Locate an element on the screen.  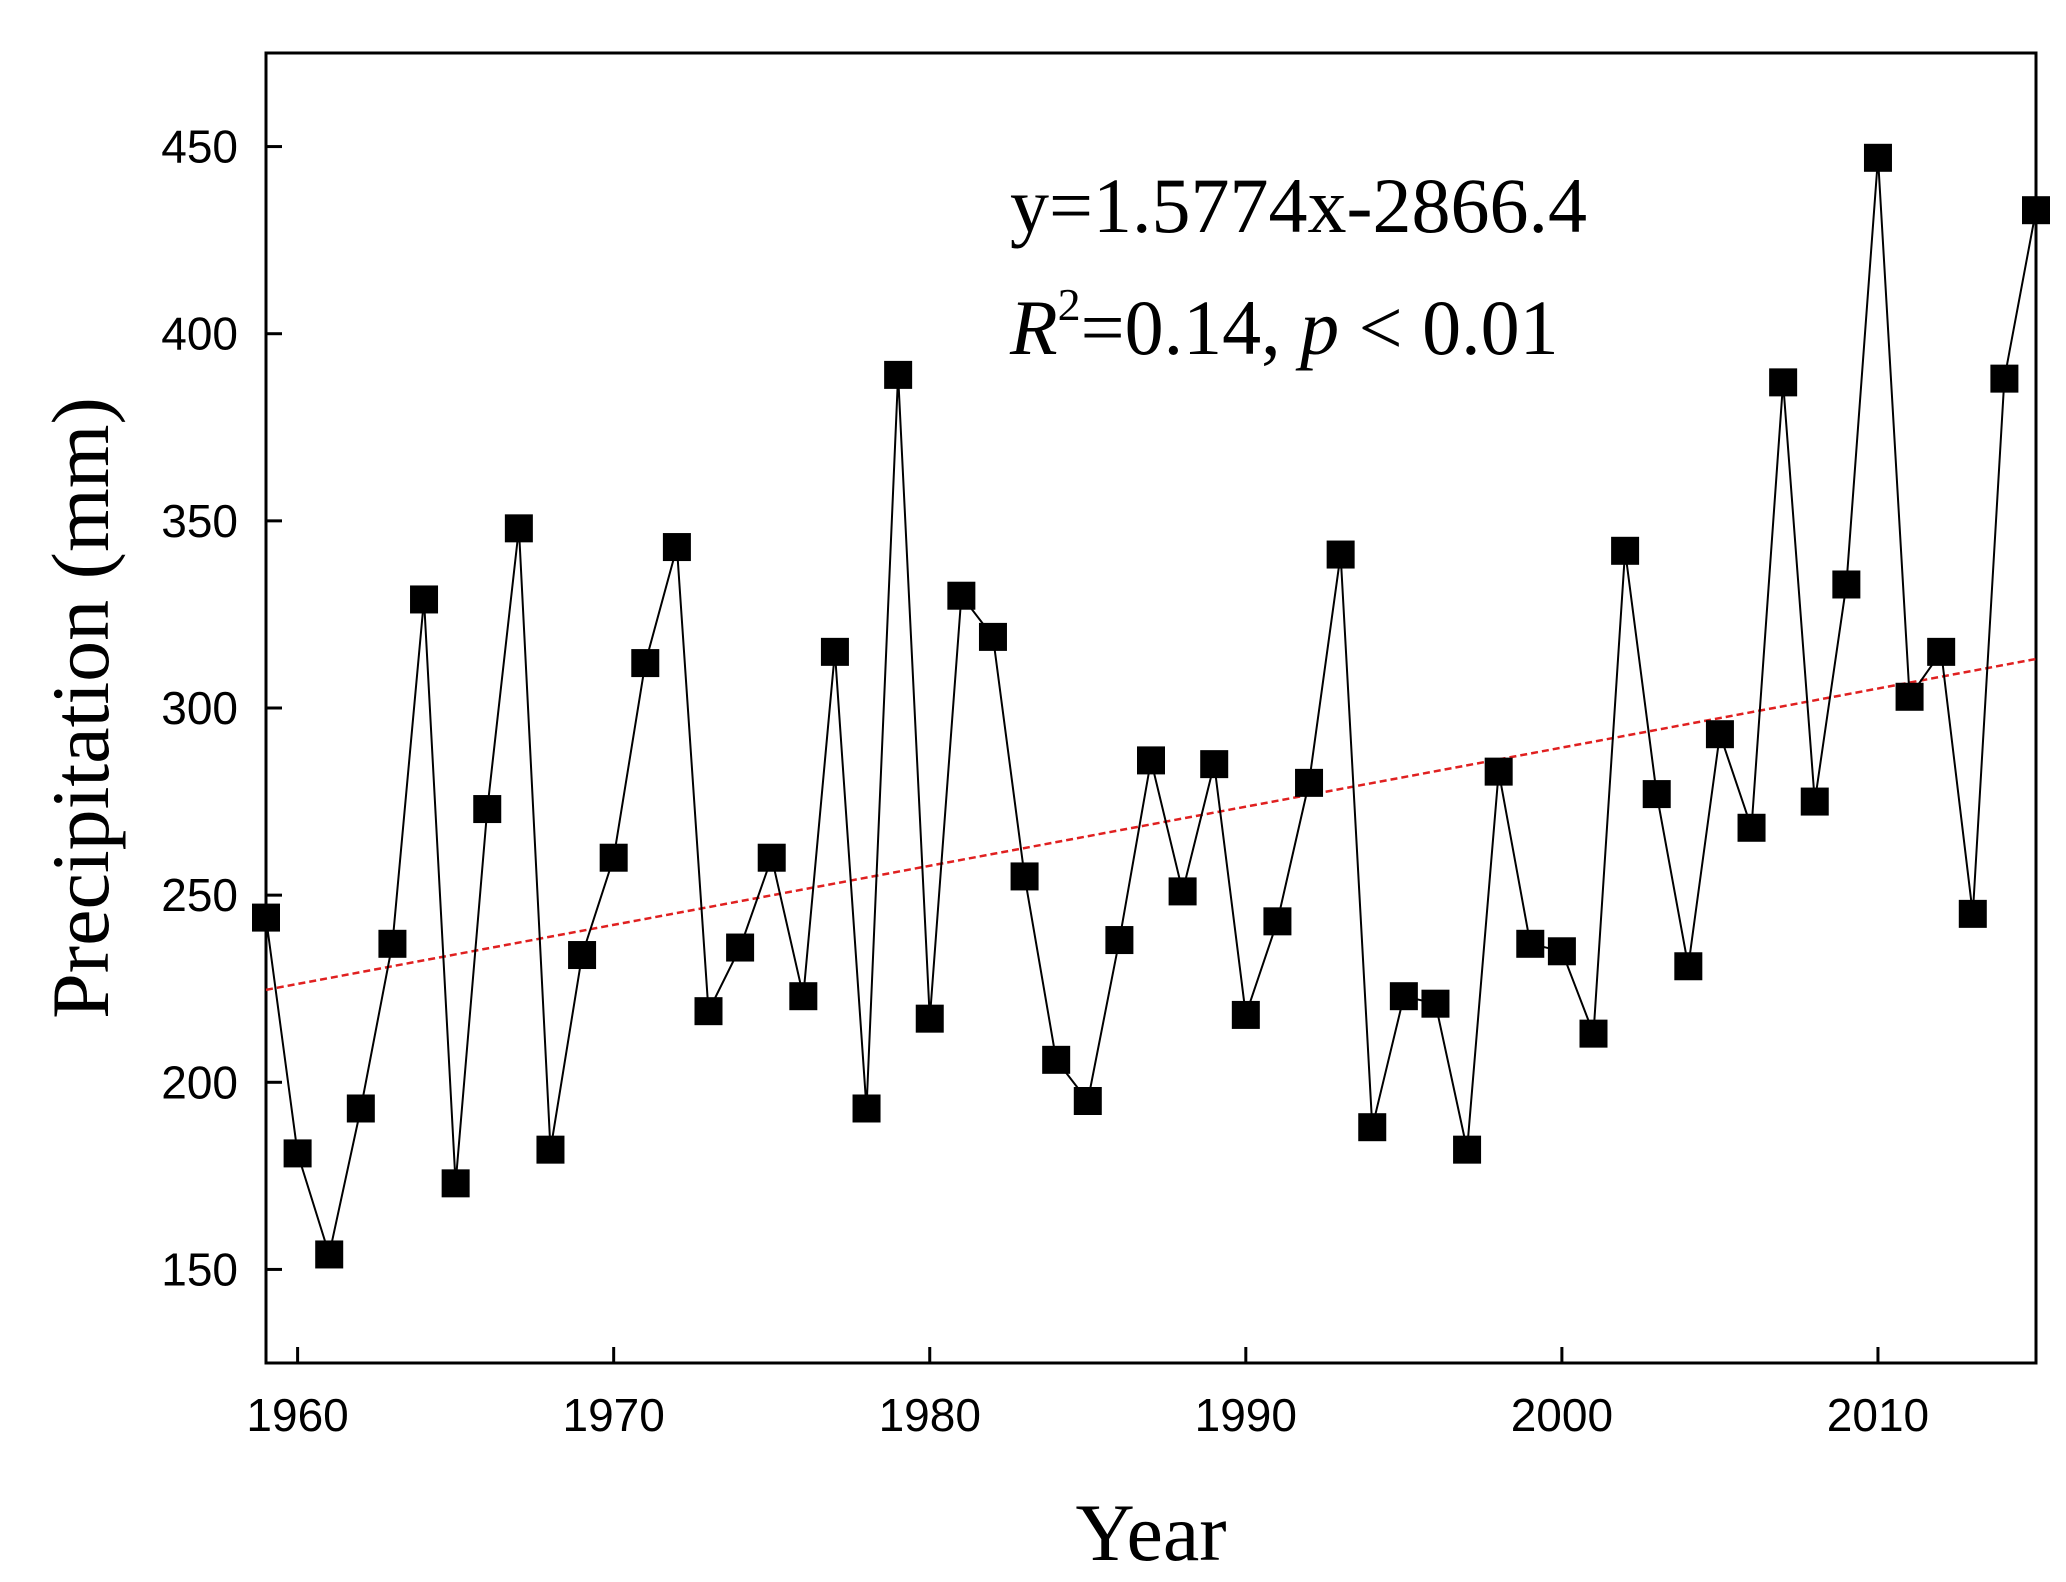
y-tick-label: 150 is located at coordinates (199, 1269).